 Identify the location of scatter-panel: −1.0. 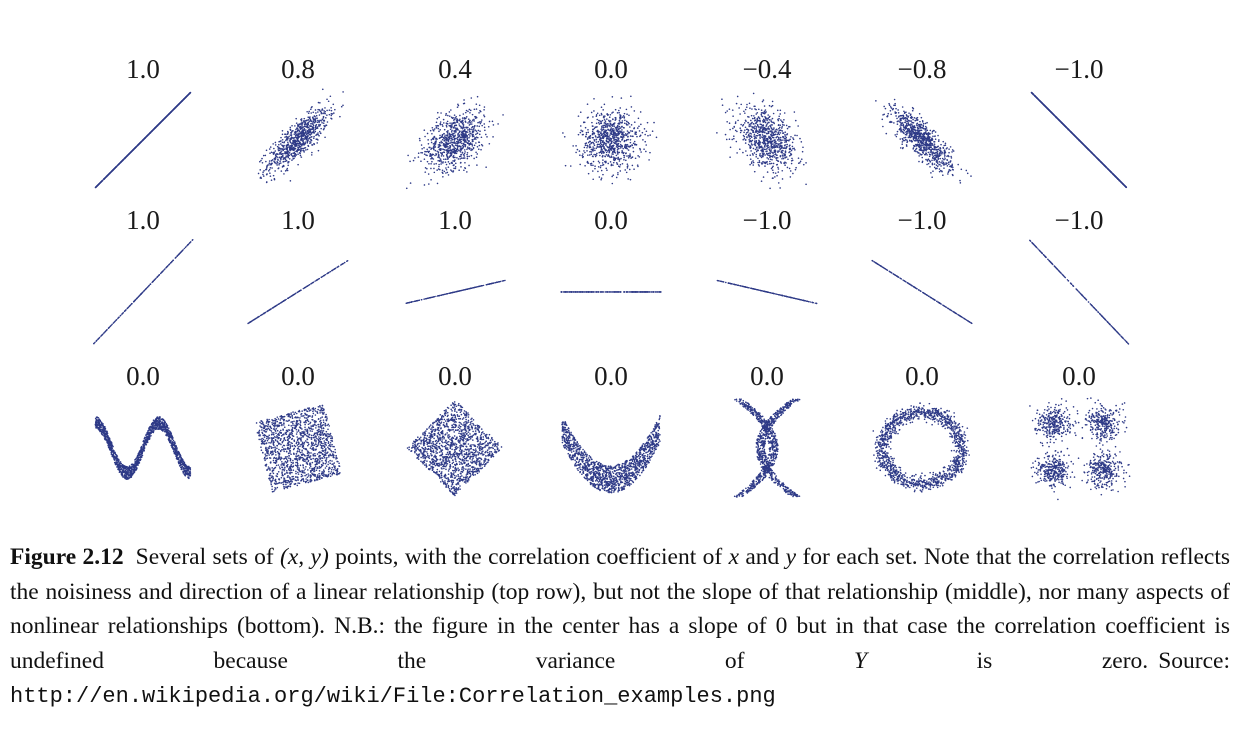
(1079, 121).